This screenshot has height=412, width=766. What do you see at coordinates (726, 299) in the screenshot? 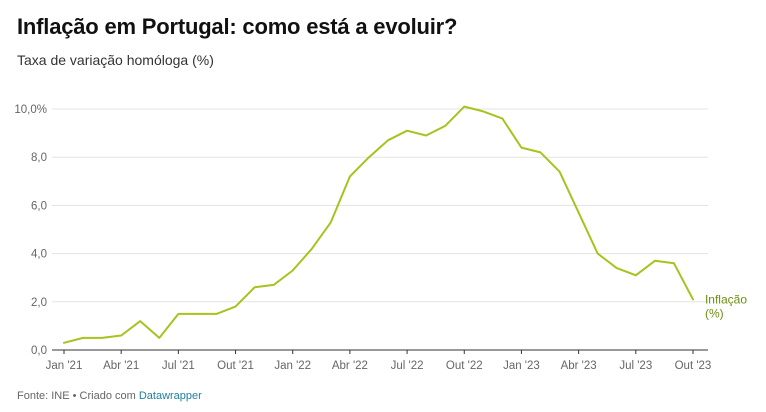
I see `series-label-line: Inflação` at bounding box center [726, 299].